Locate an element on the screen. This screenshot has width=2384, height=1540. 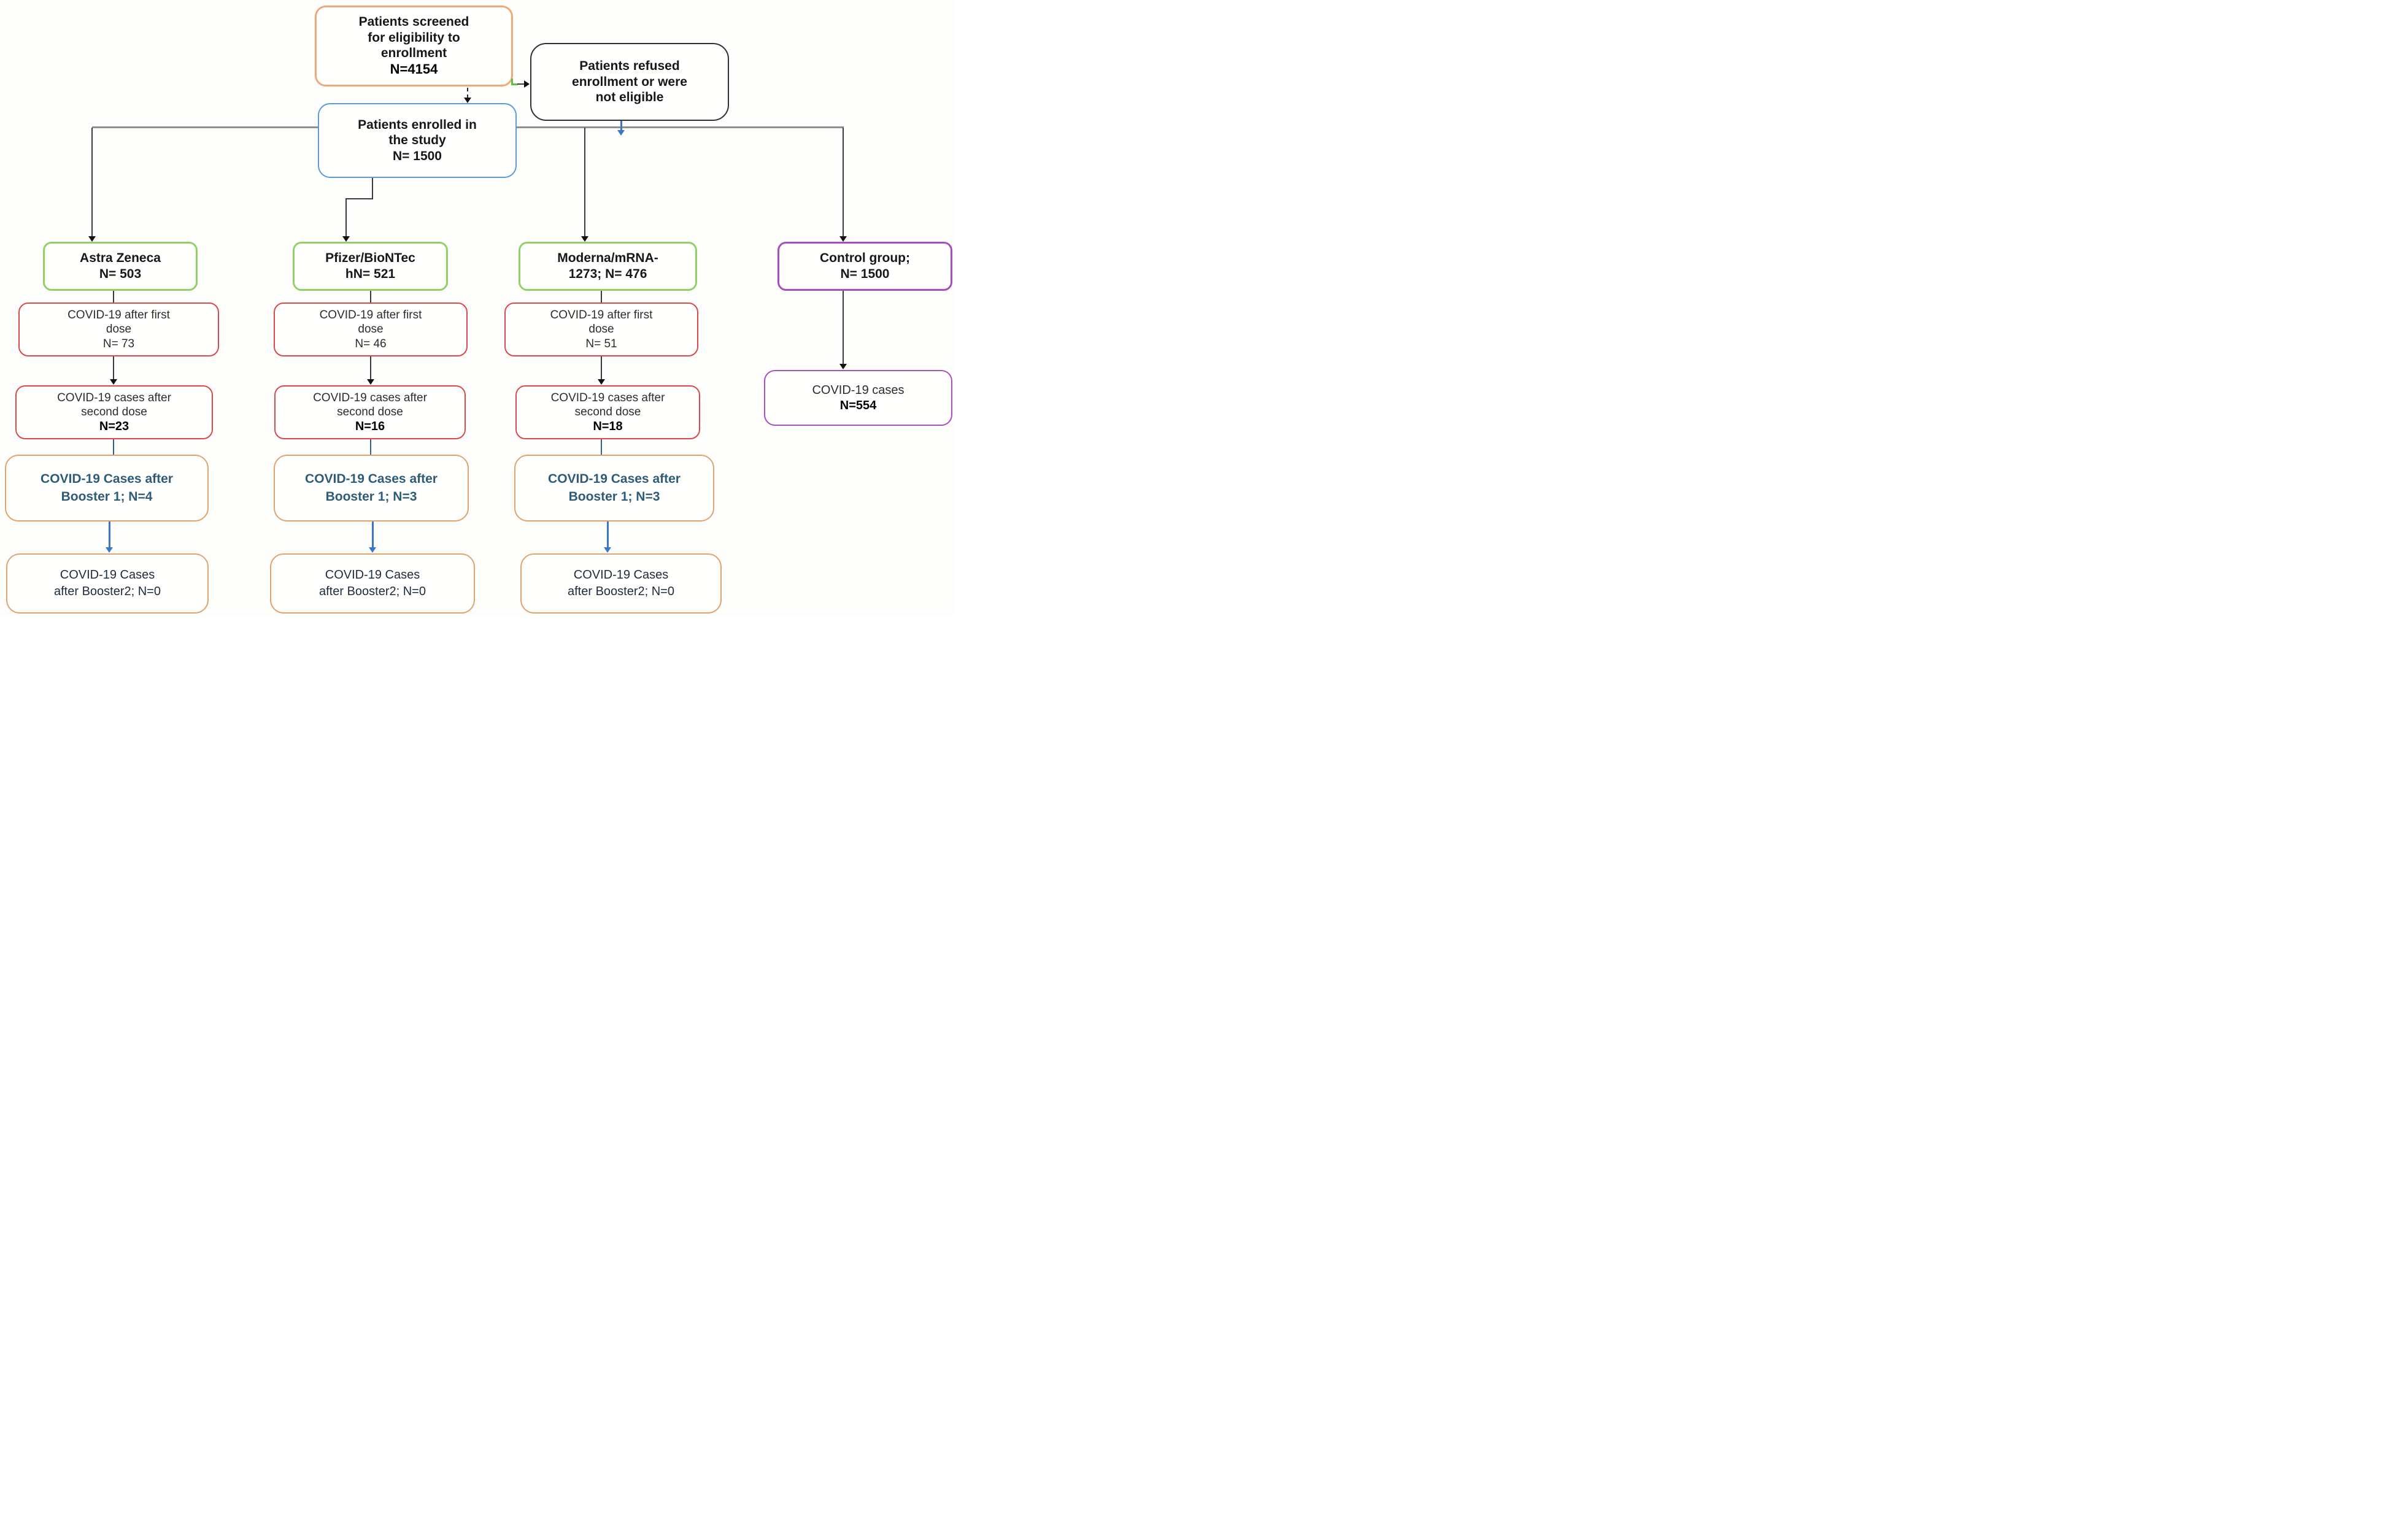
arrowhead-az-booster2 is located at coordinates (109, 550).